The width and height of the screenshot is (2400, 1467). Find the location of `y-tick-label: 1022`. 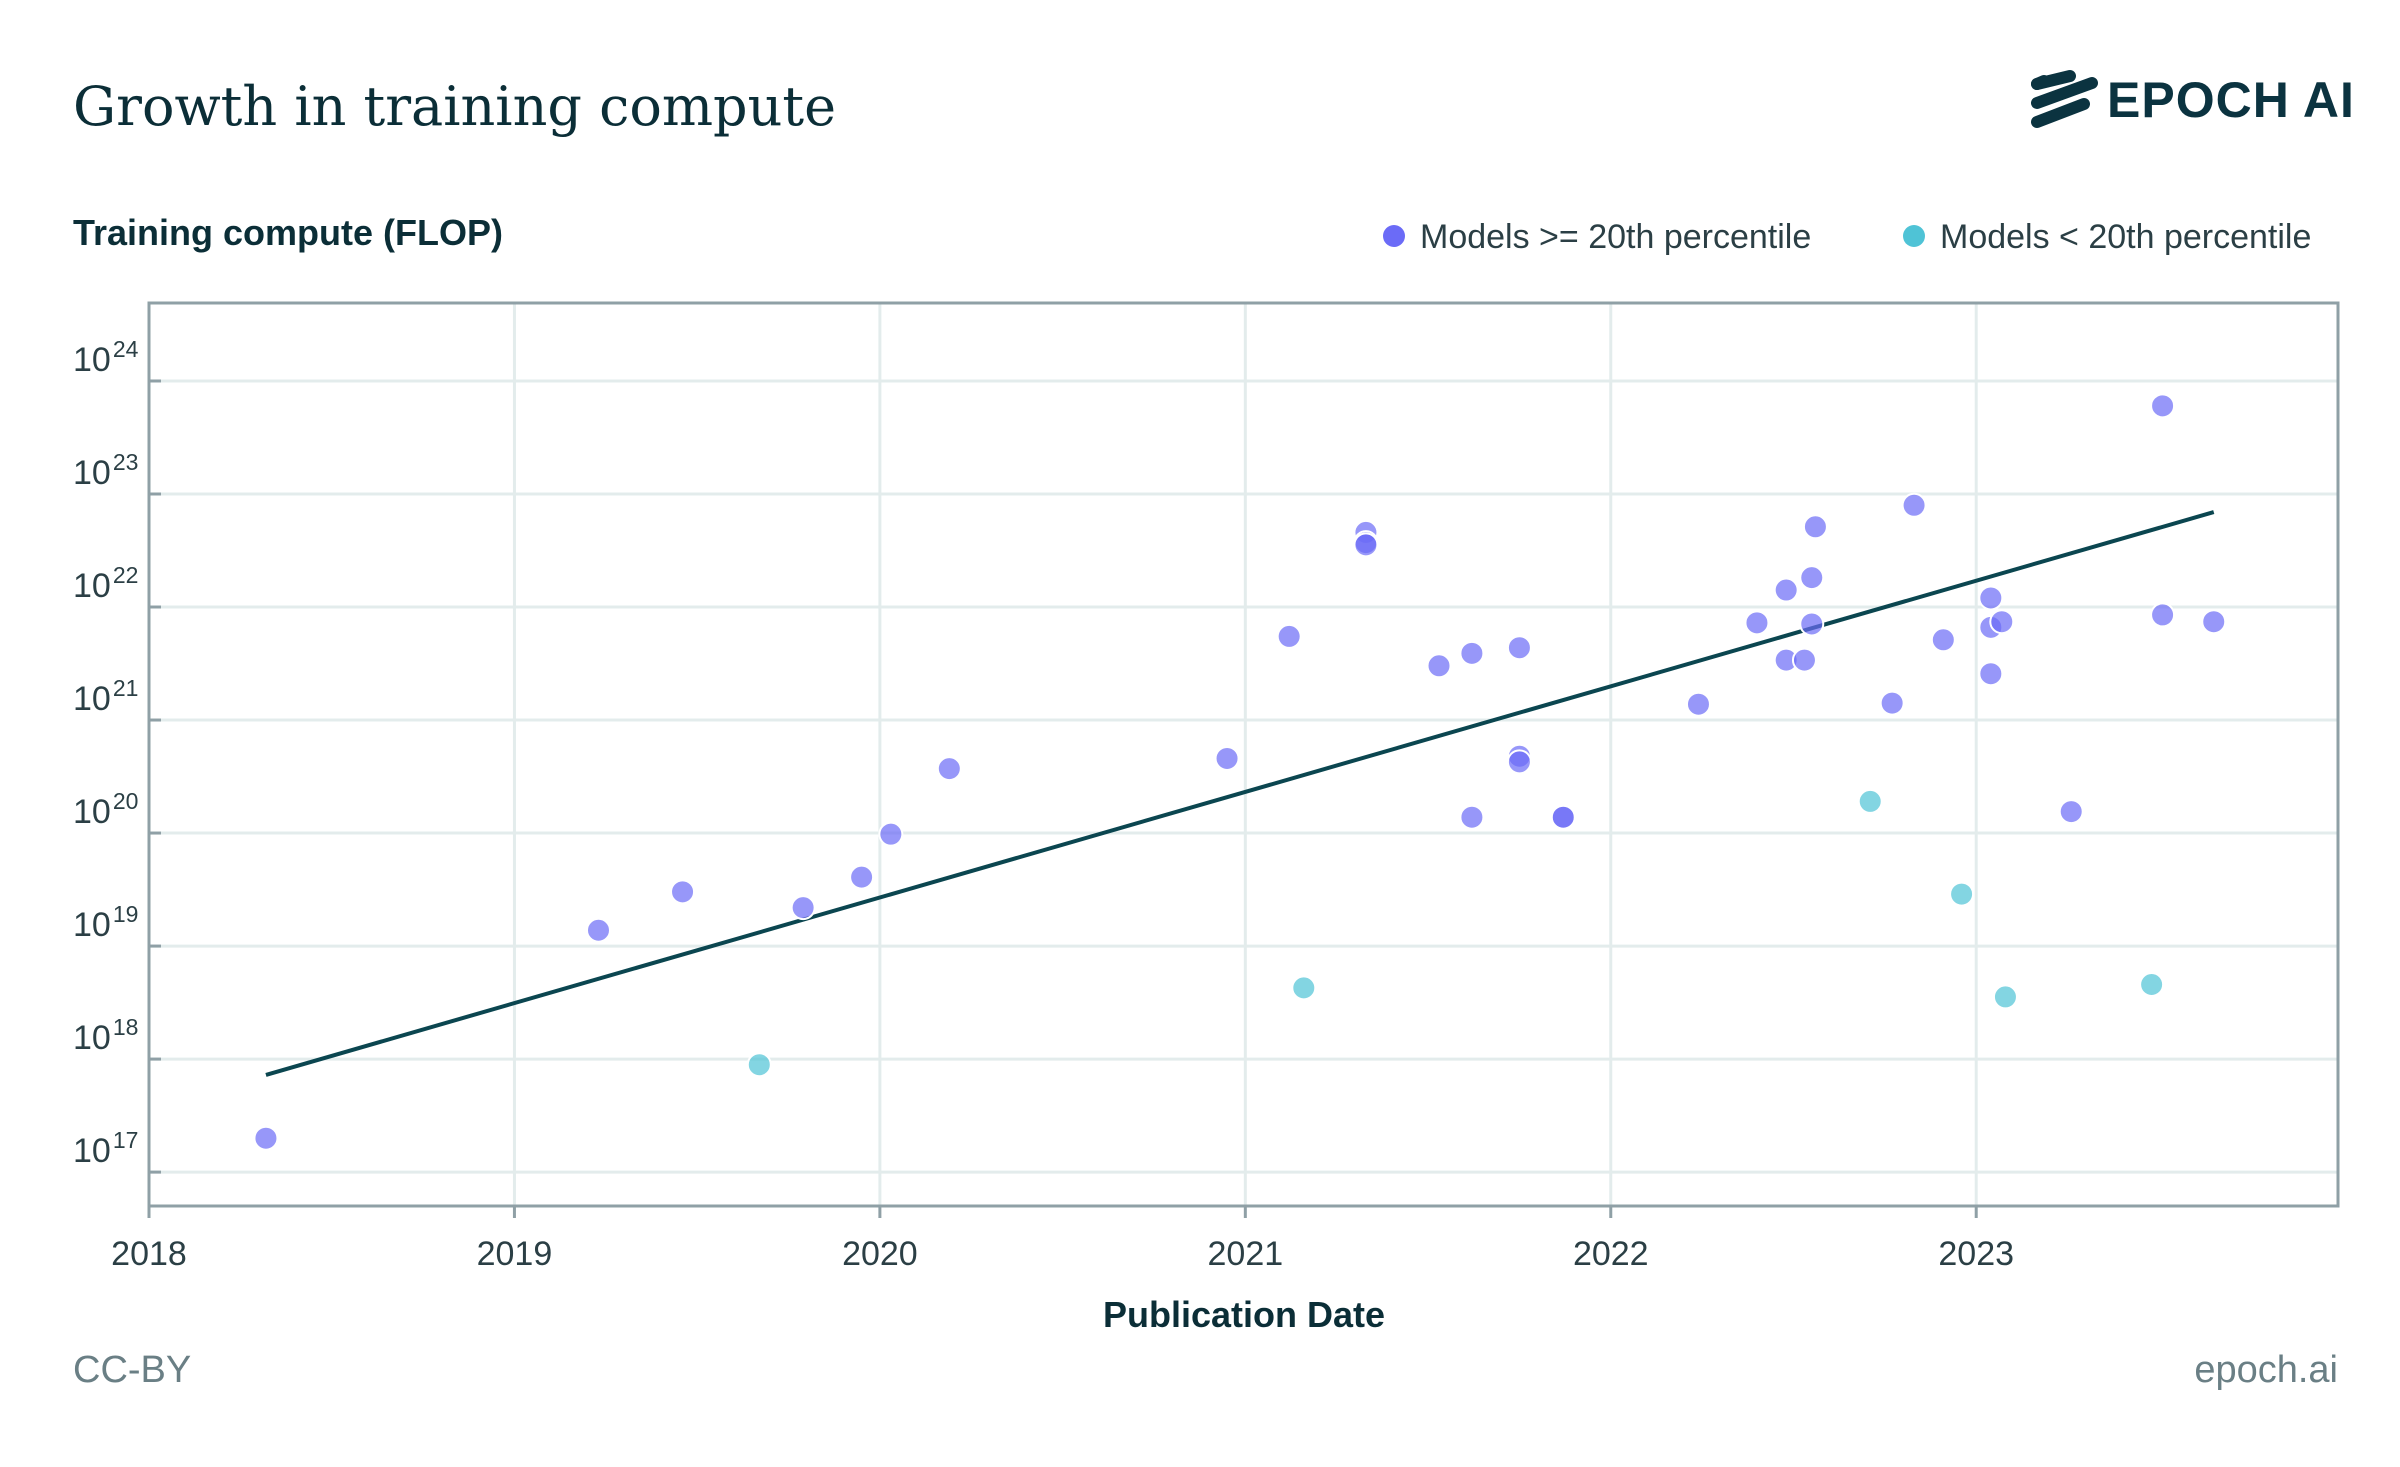

y-tick-label: 1022 is located at coordinates (105, 583).